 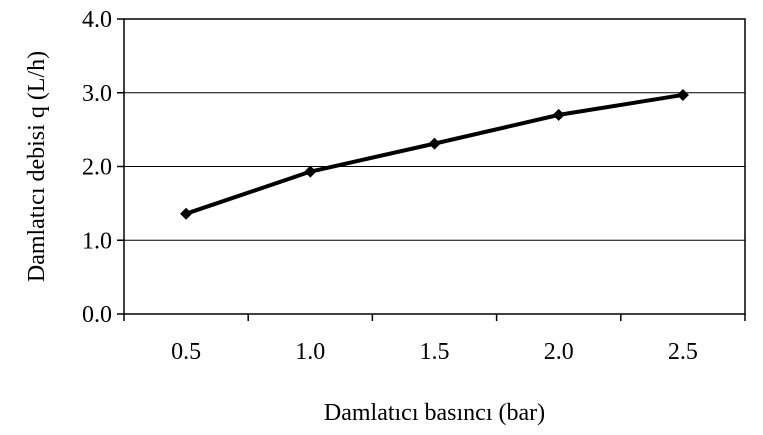 I want to click on y-tick-label: 2.0, so click(x=97, y=168).